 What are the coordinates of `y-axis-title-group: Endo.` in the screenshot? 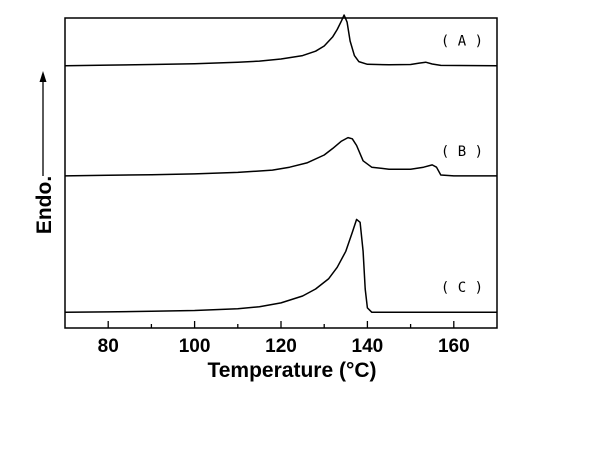 It's located at (44, 205).